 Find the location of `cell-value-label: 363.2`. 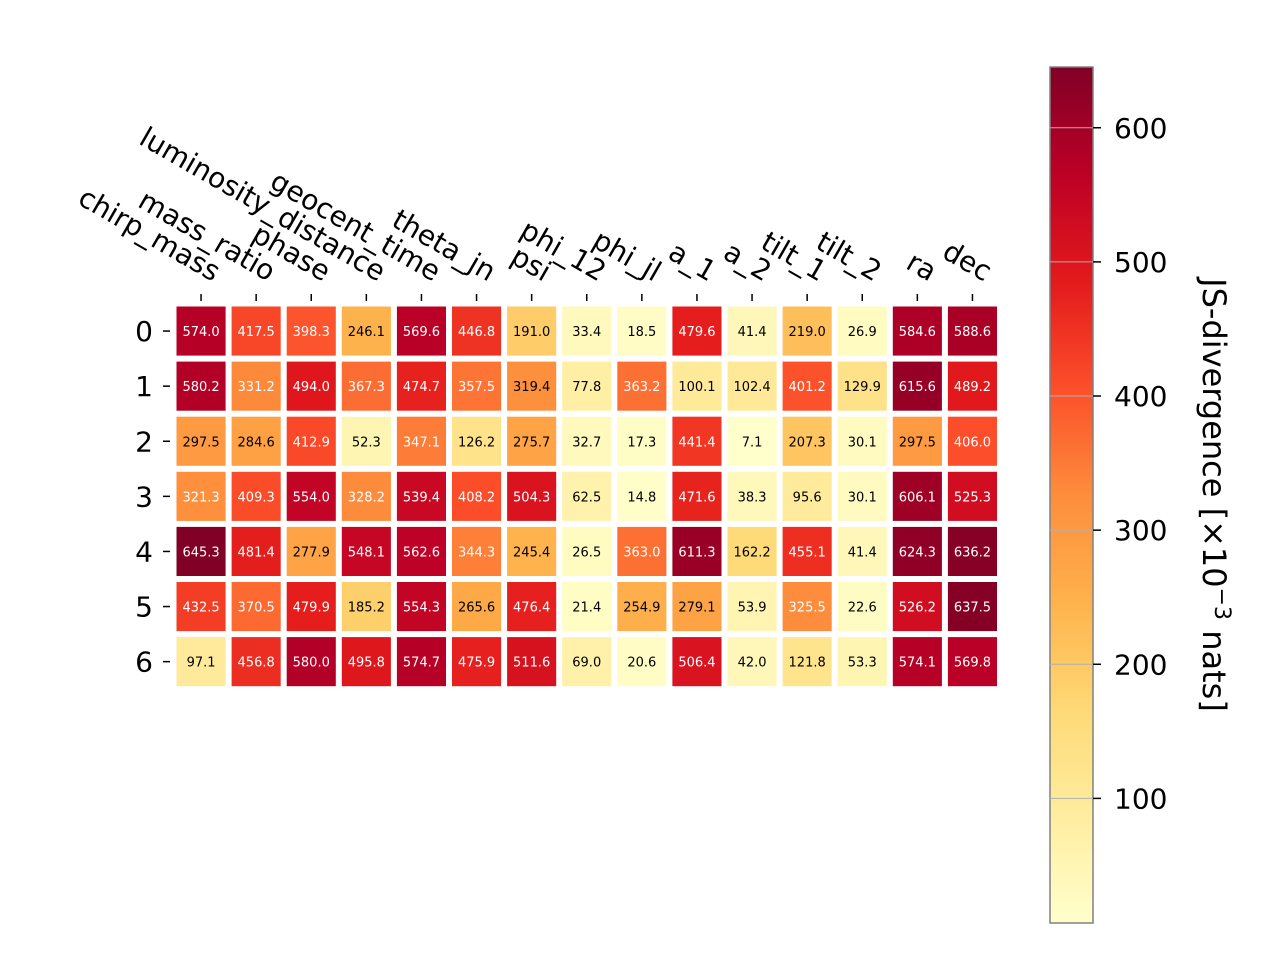

cell-value-label: 363.2 is located at coordinates (641, 387).